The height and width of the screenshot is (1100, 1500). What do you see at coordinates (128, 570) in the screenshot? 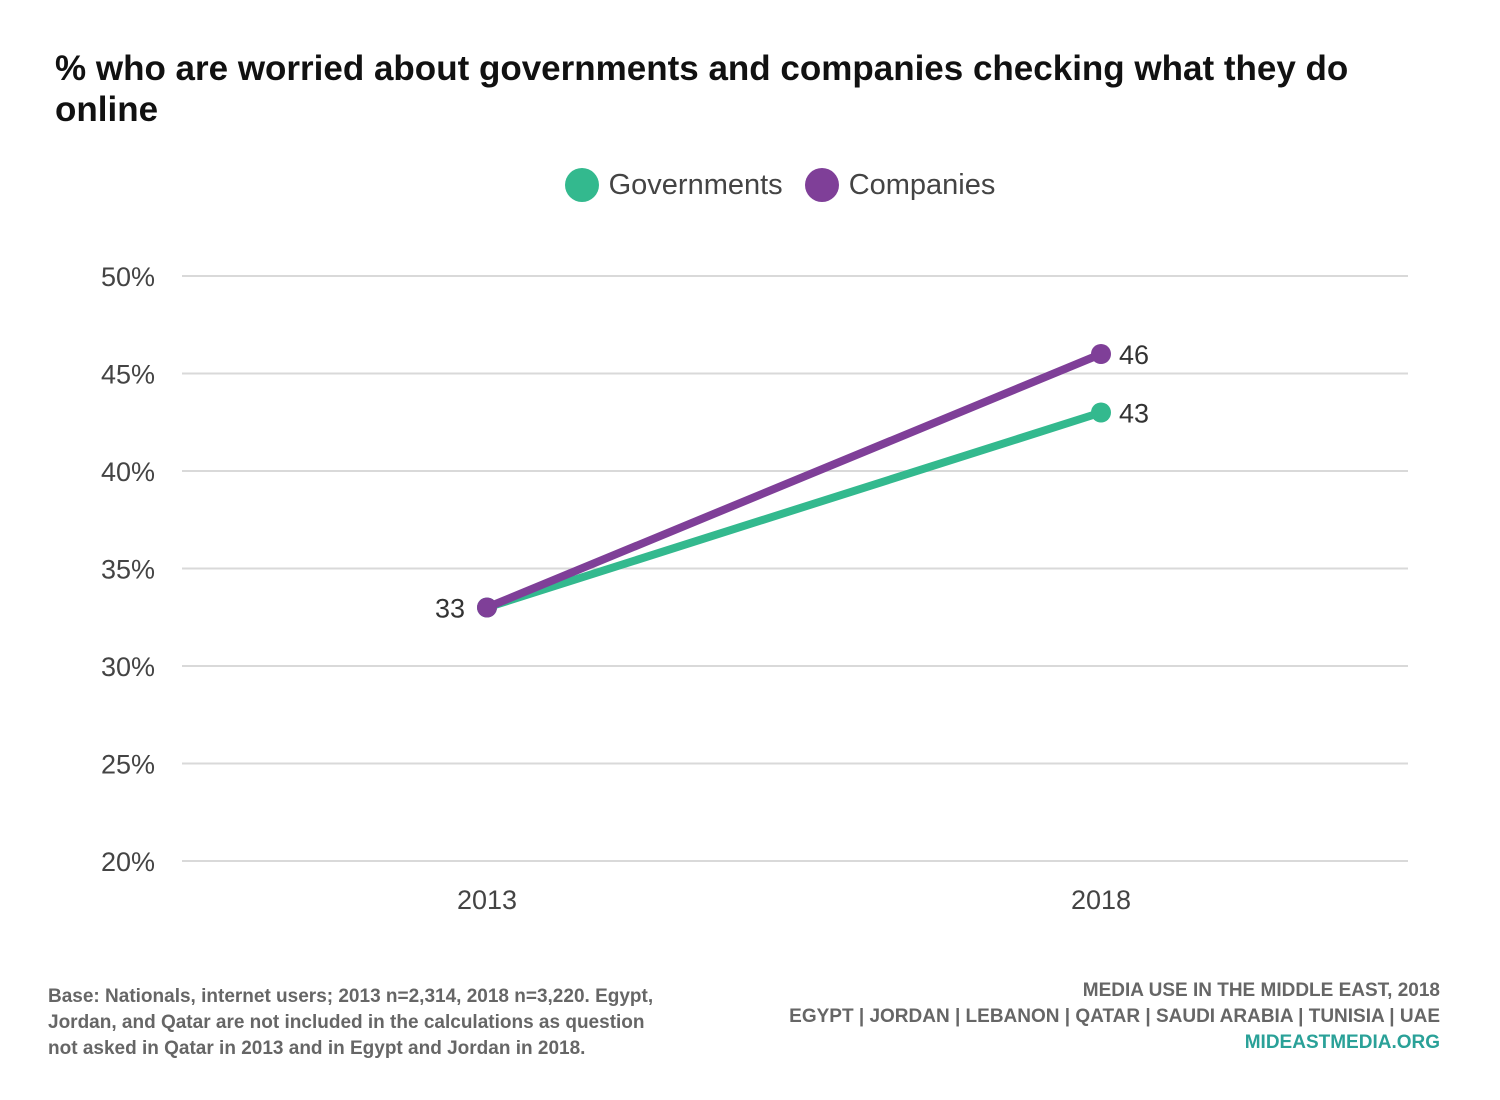
I see `y-tick-label: 35%` at bounding box center [128, 570].